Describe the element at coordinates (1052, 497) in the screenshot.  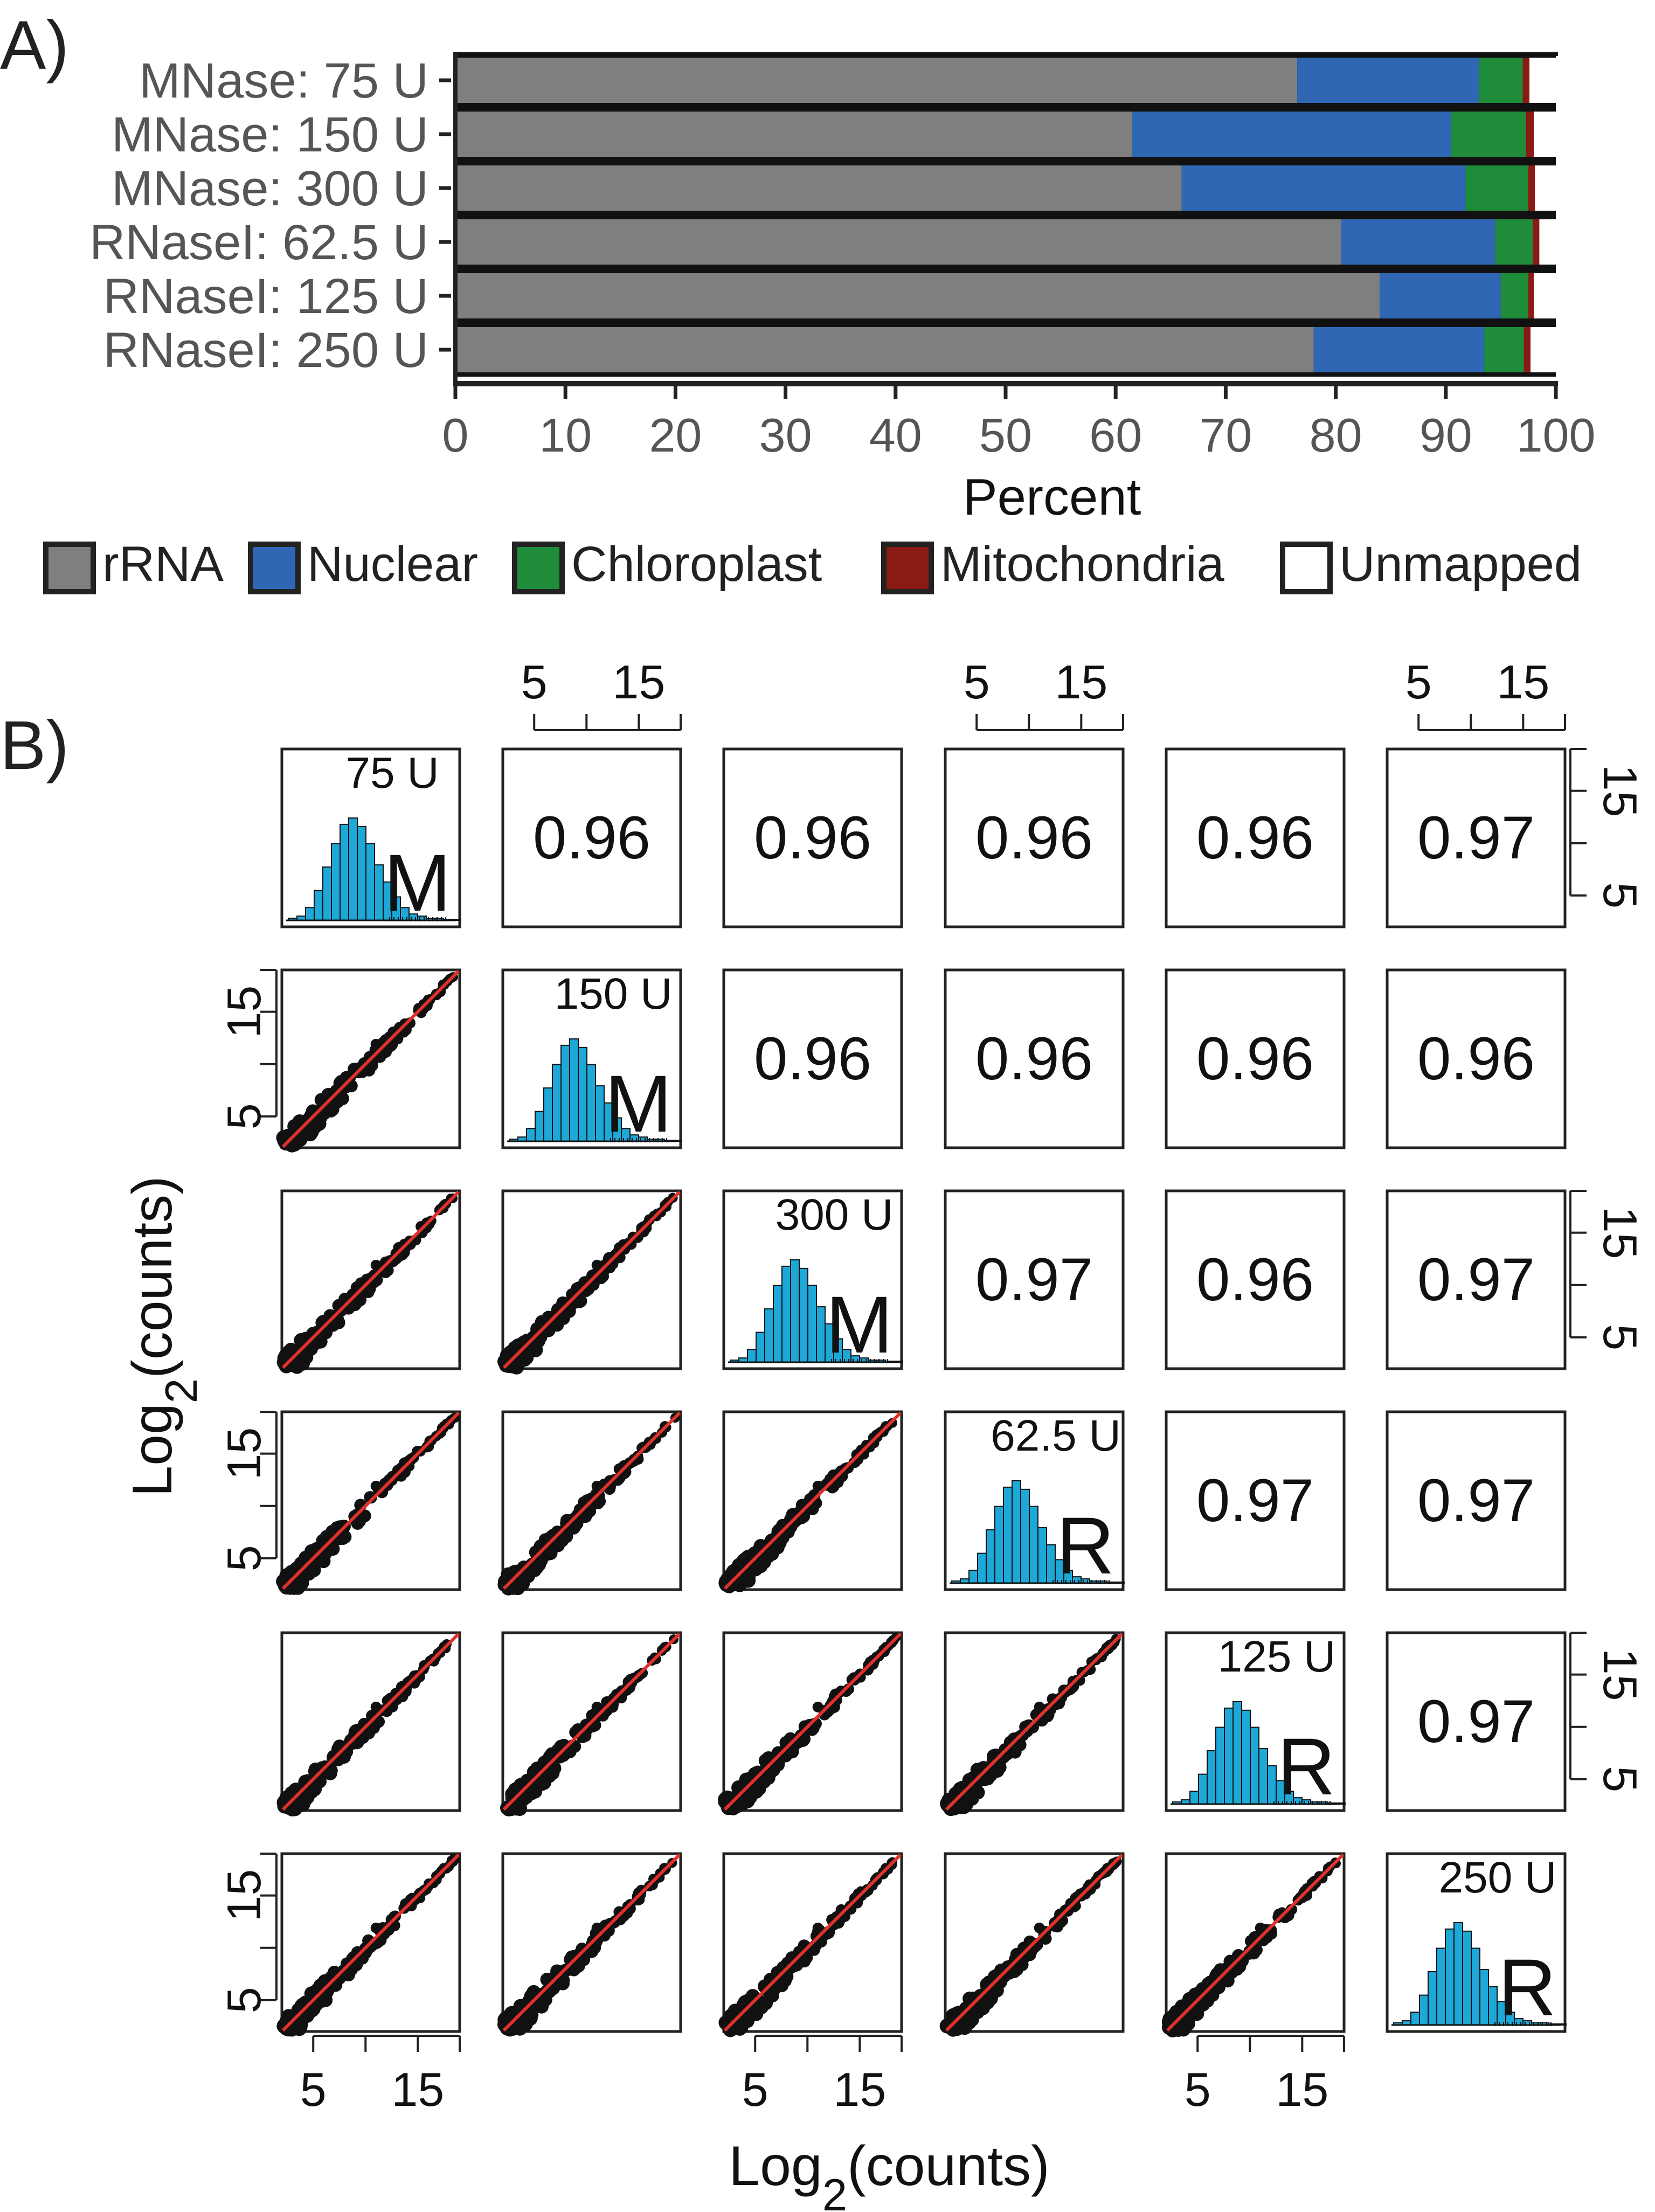
I see `x-axis-title: Percent` at that location.